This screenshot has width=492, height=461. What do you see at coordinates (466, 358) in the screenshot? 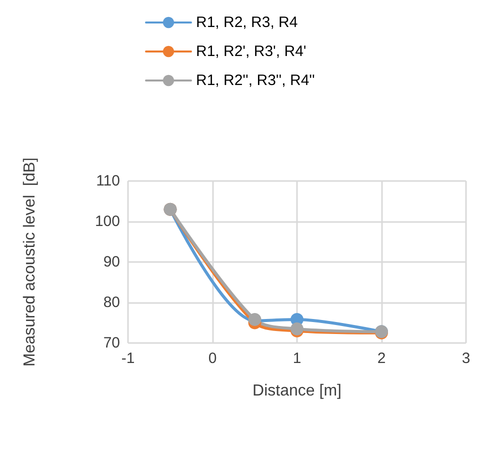
I see `x-tick-label: 3` at bounding box center [466, 358].